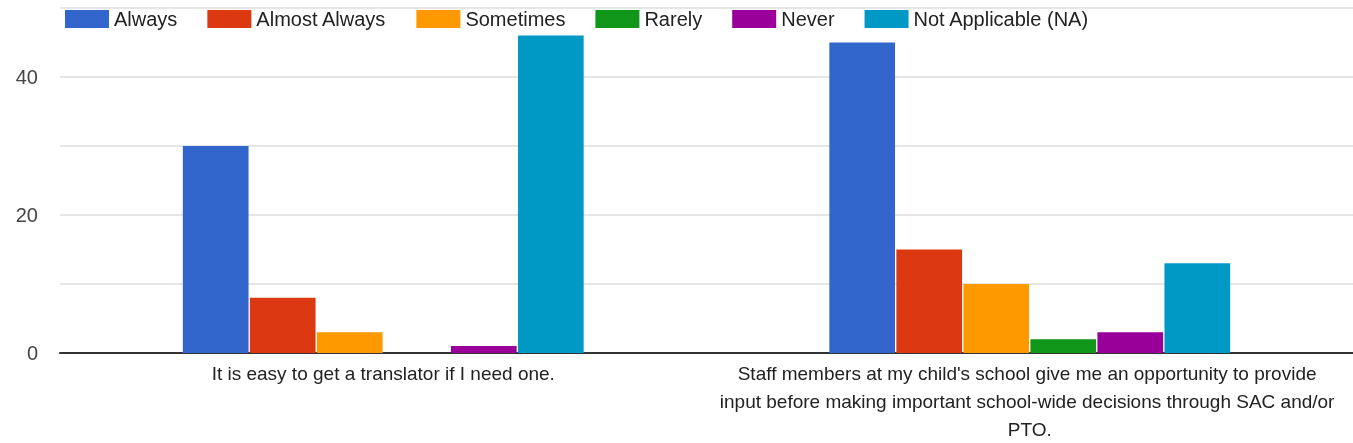  Describe the element at coordinates (808, 19) in the screenshot. I see `legend-label: Never` at that location.